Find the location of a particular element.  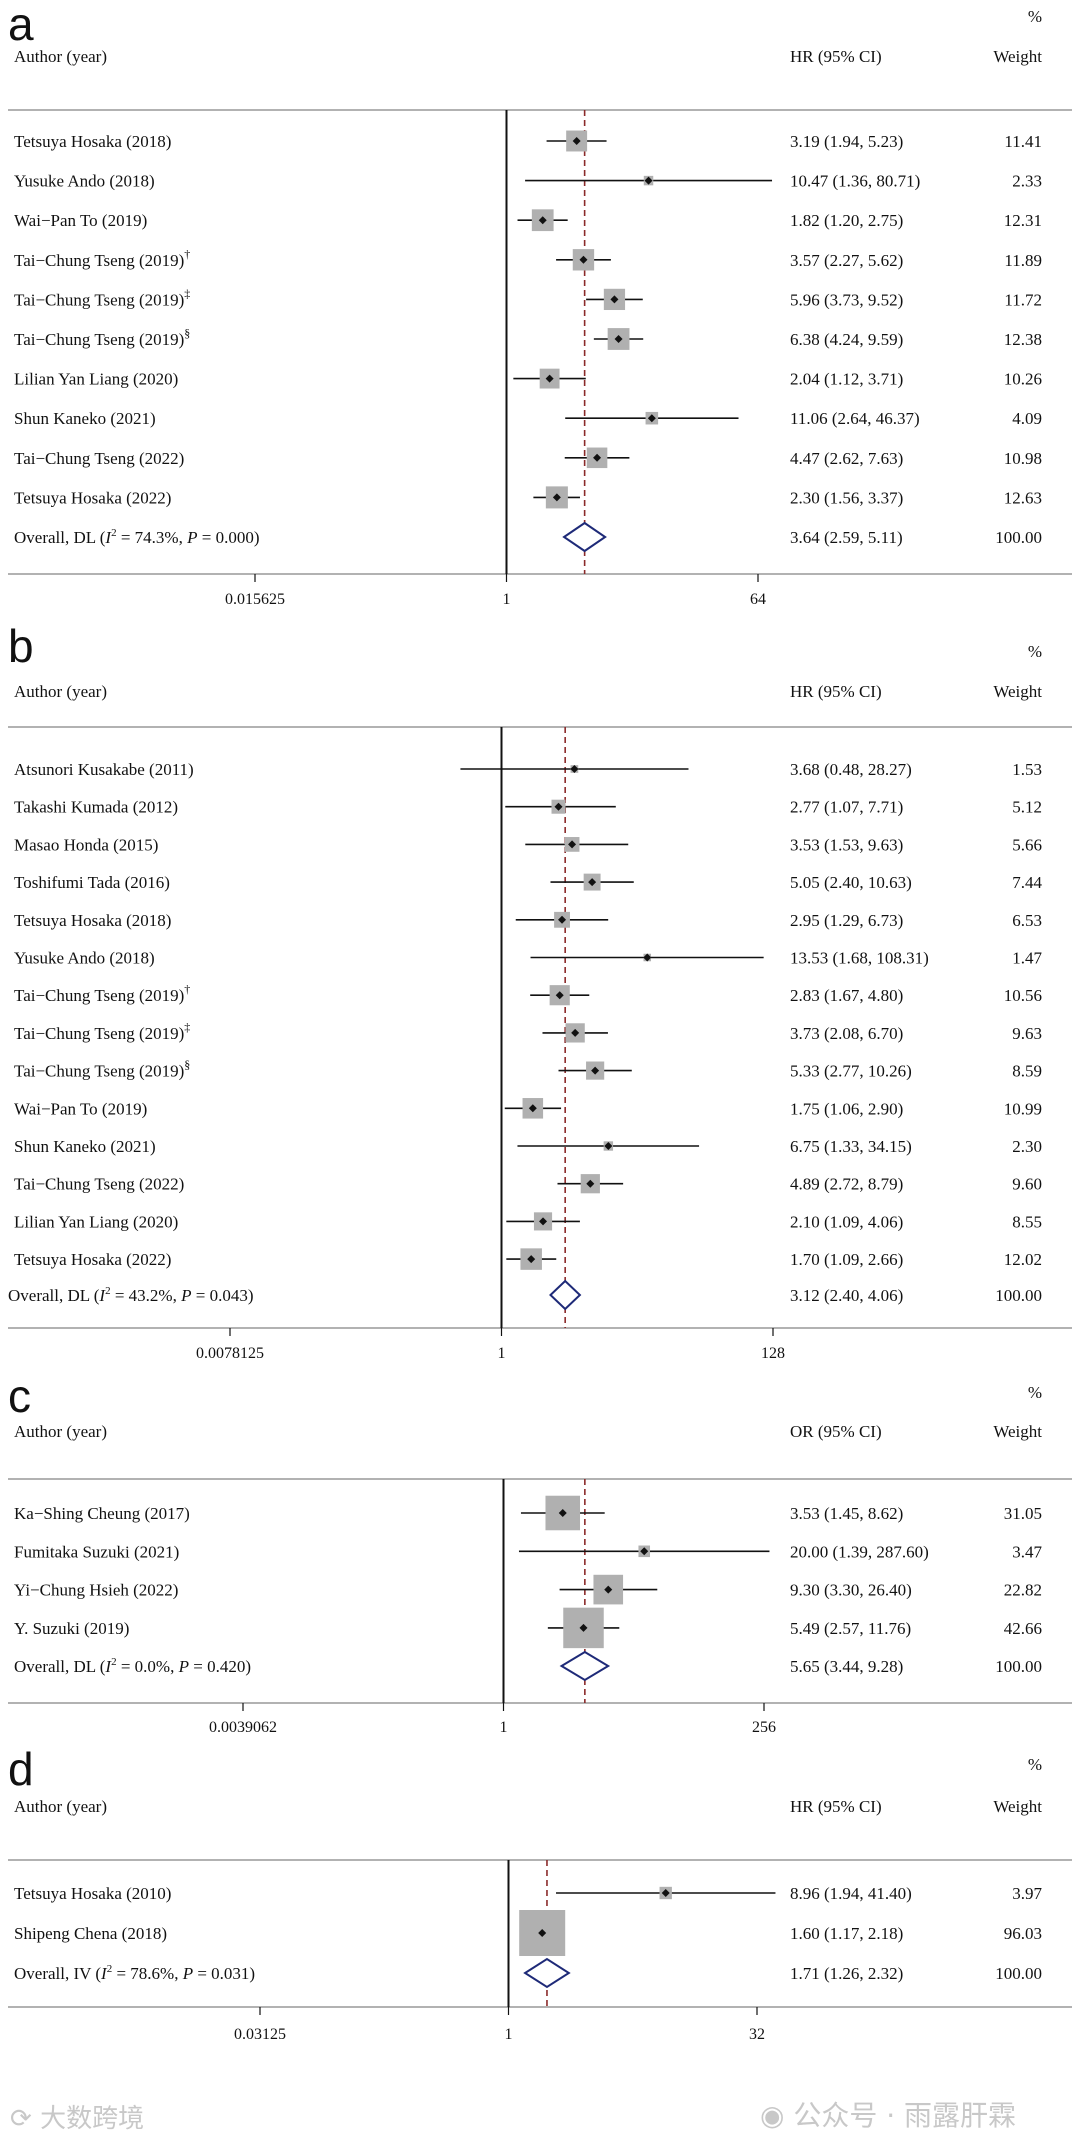

study-effect-ci: 6.75 (1.33, 34.15) is located at coordinates (851, 1146).